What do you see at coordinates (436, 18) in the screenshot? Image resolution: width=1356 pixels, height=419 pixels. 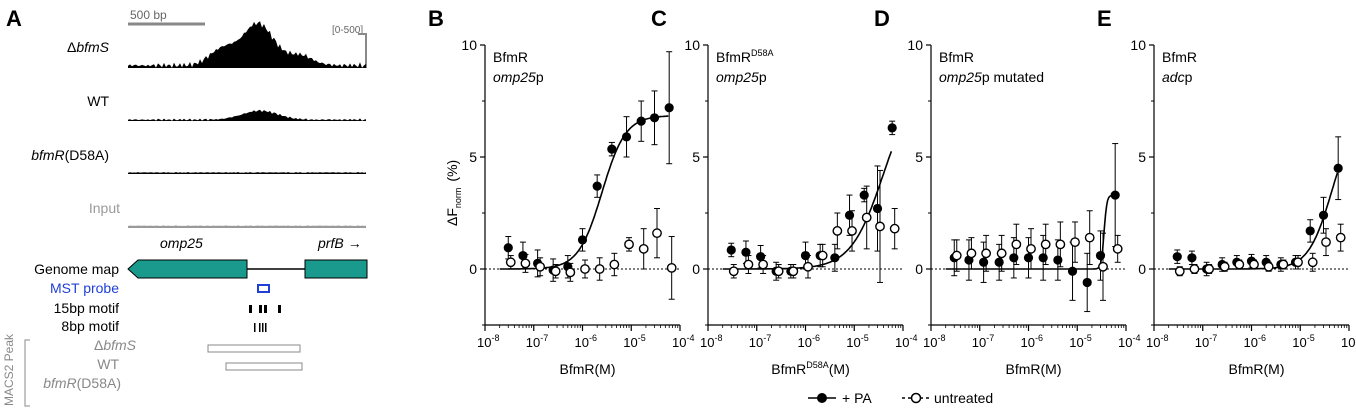 I see `panel-letter-b: B` at bounding box center [436, 18].